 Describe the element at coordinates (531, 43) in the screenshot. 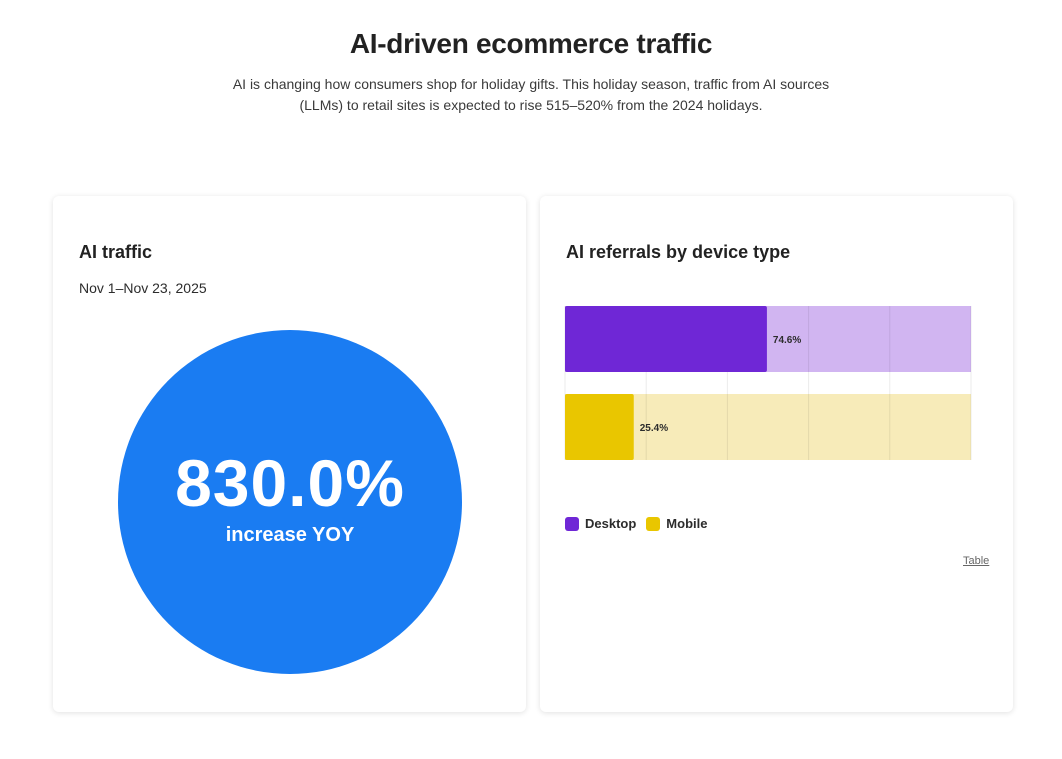

I see `page-title: AI-driven ecommerce traffic` at that location.